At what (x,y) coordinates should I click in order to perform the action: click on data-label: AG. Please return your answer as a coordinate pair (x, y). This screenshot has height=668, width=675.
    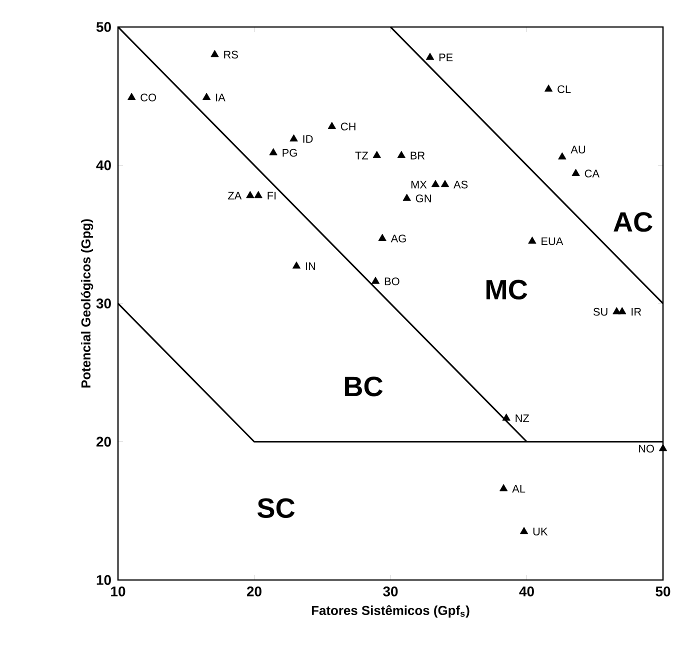
    Looking at the image, I should click on (398, 238).